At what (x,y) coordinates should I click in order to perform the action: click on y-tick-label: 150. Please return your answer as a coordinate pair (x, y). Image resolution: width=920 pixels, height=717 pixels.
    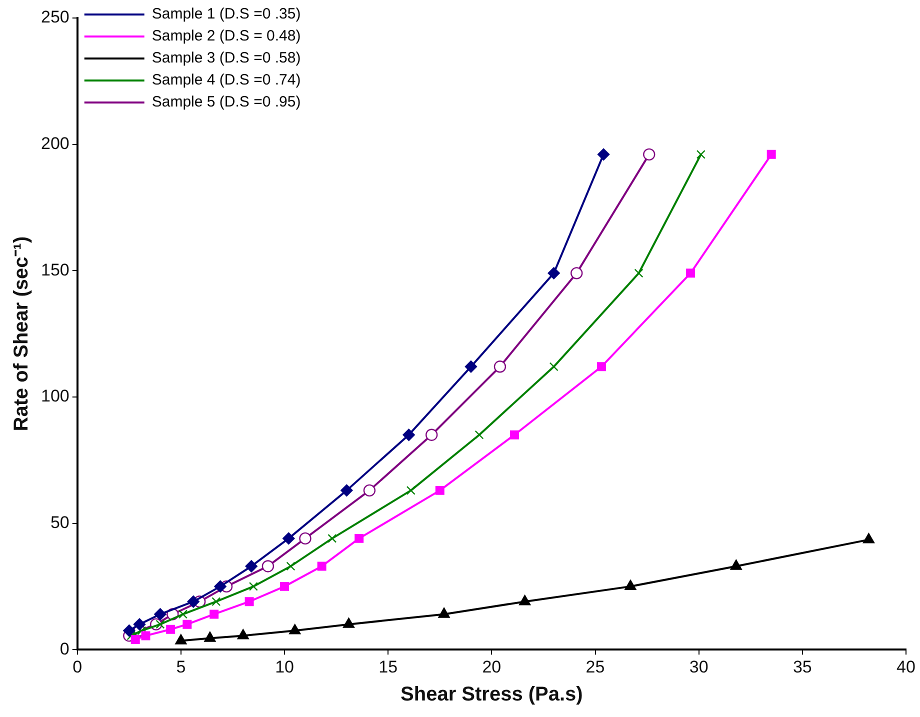
    Looking at the image, I should click on (55, 270).